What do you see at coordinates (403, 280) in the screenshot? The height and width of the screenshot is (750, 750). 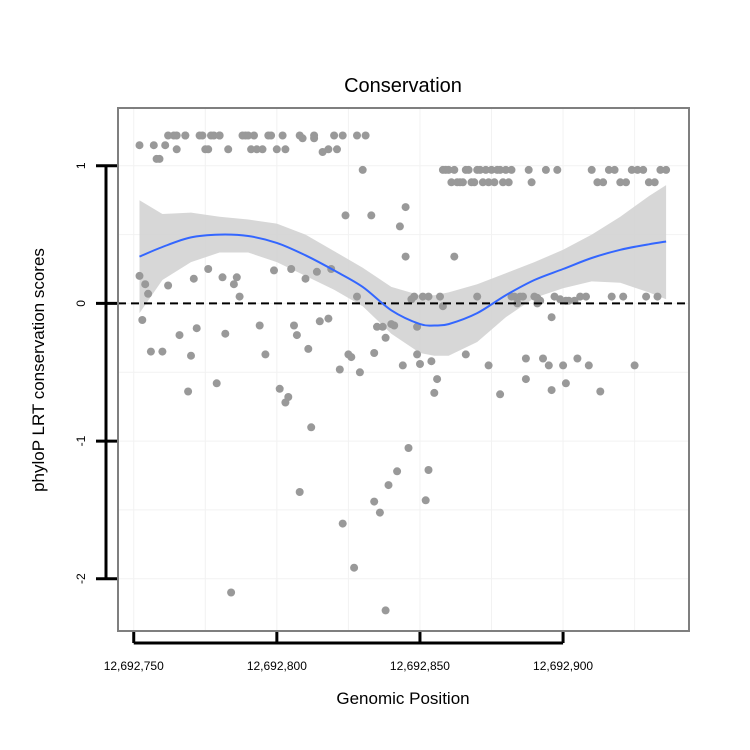 I see `loess-fit-line` at bounding box center [403, 280].